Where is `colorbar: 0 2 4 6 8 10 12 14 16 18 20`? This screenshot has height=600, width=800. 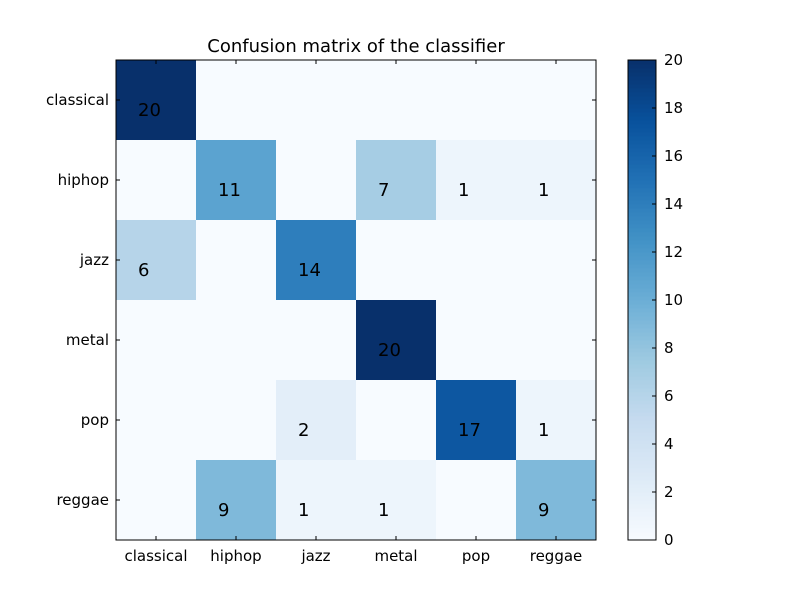
colorbar: 0 2 4 6 8 10 12 14 16 18 20 is located at coordinates (655, 300).